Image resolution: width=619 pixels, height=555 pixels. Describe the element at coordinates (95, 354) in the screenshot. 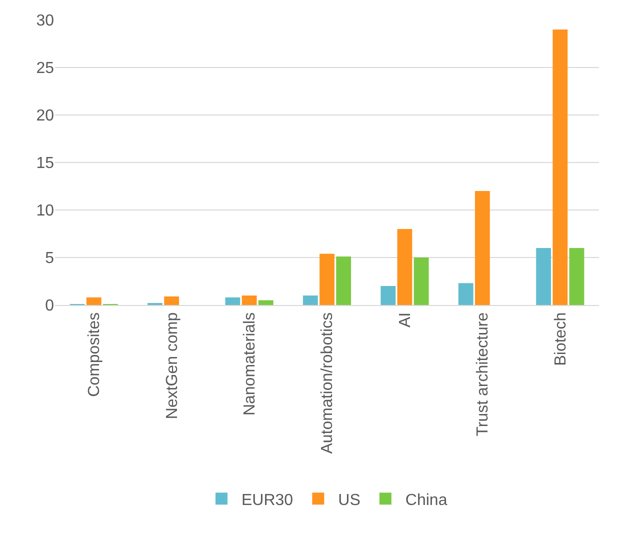

I see `x-tick-label: Composites` at that location.